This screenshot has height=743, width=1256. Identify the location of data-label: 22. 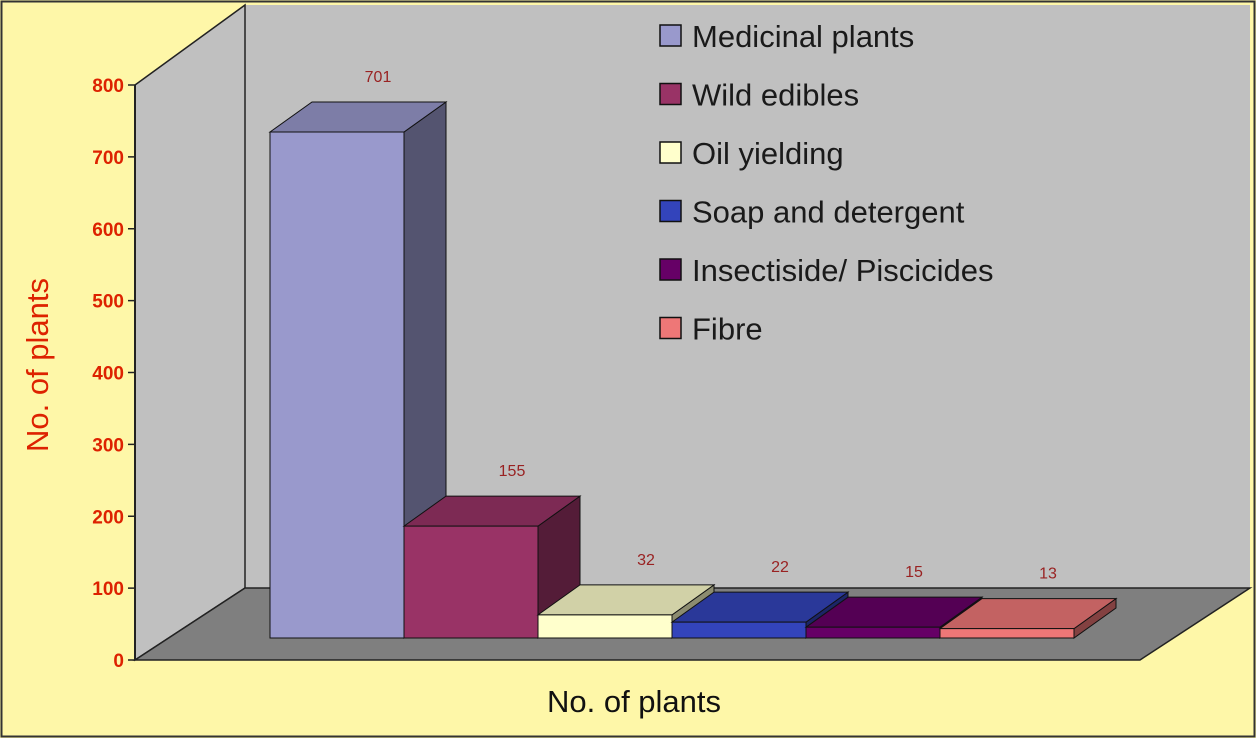
(780, 567).